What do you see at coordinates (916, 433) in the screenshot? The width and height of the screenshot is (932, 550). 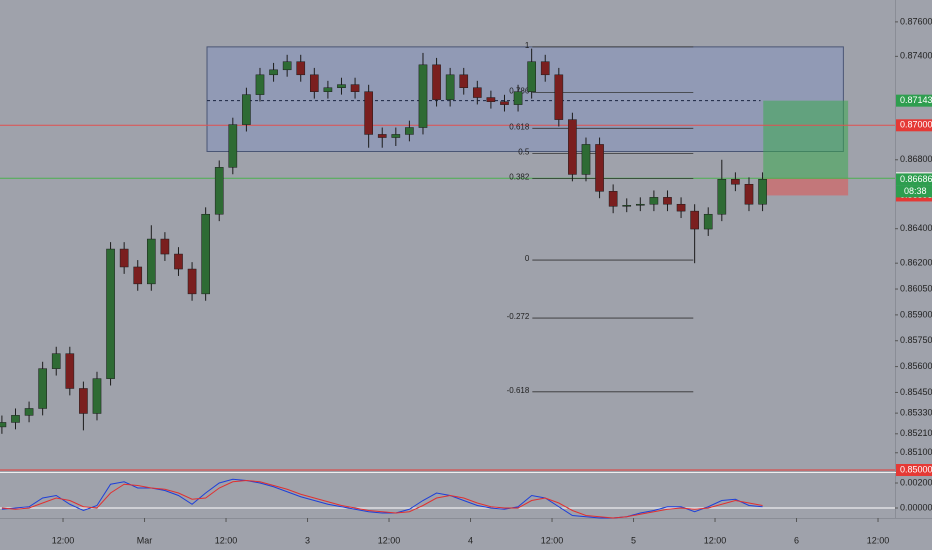 I see `y-tick-label: 0.85210` at bounding box center [916, 433].